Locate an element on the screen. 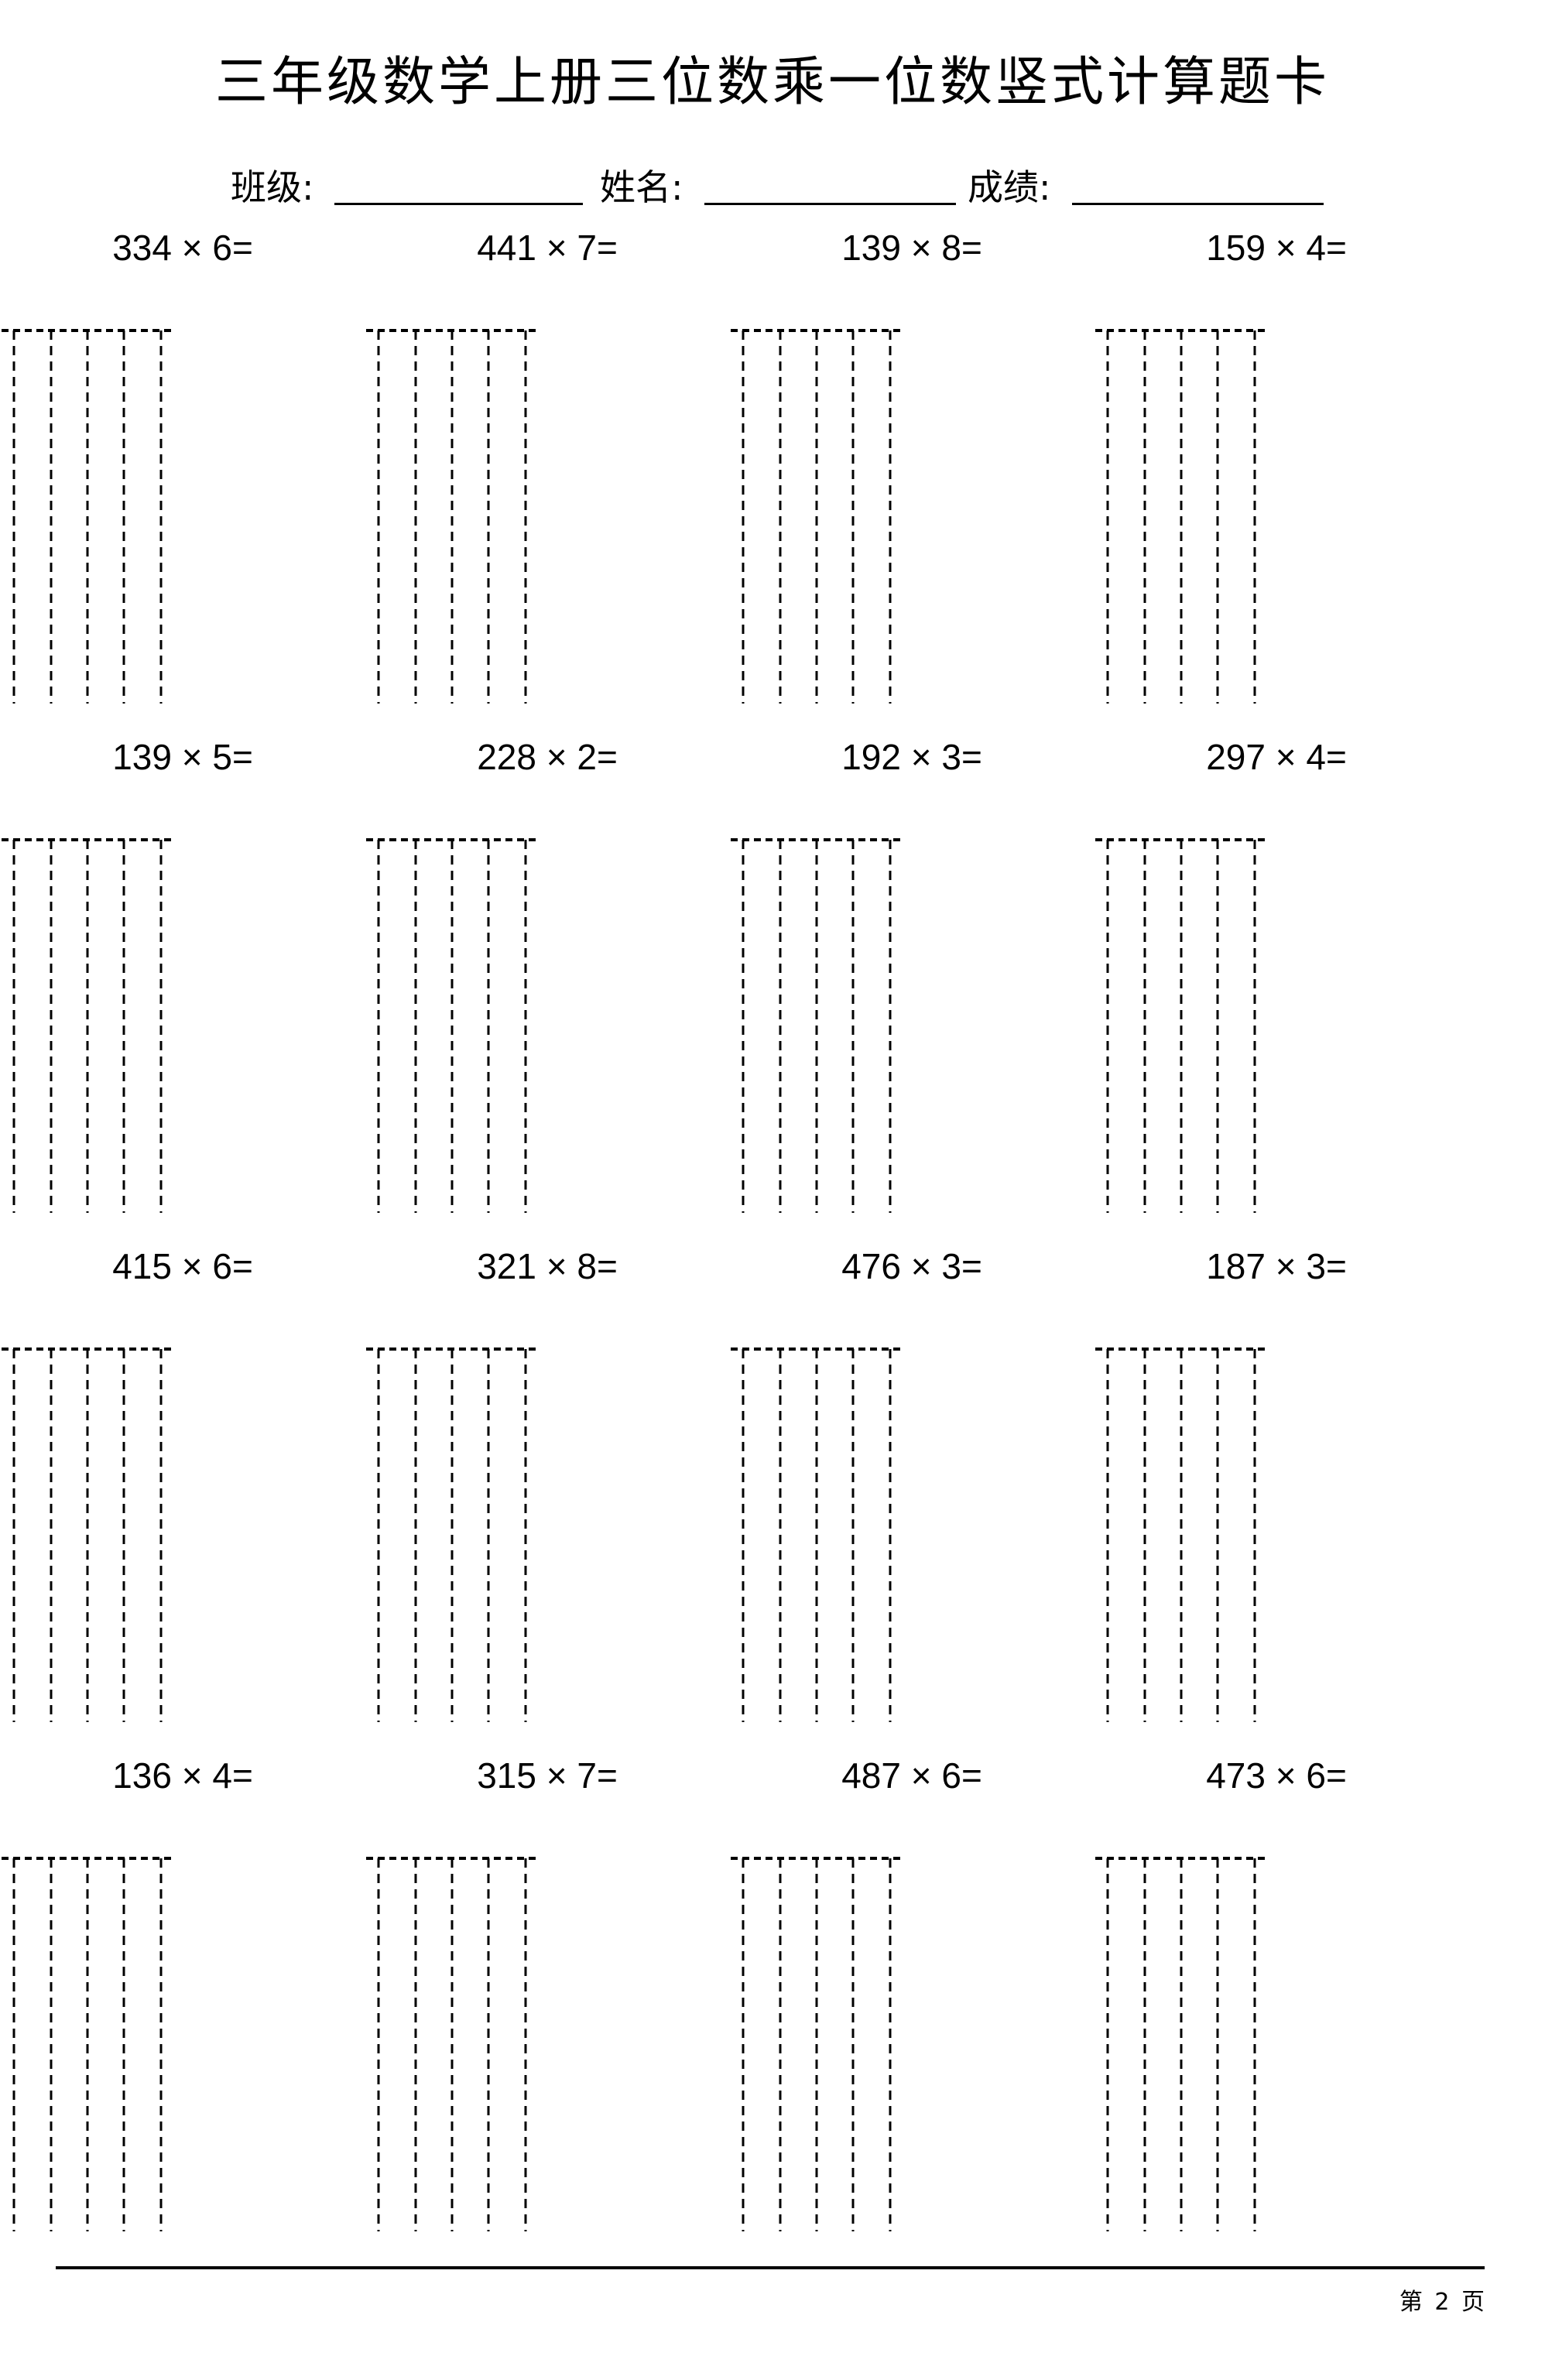 The image size is (1545, 2380). page-number: 第 2 页 is located at coordinates (1442, 2302).